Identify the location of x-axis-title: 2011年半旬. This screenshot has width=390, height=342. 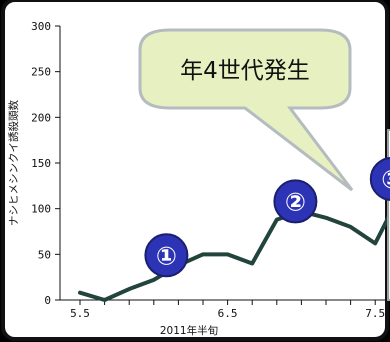
(189, 330).